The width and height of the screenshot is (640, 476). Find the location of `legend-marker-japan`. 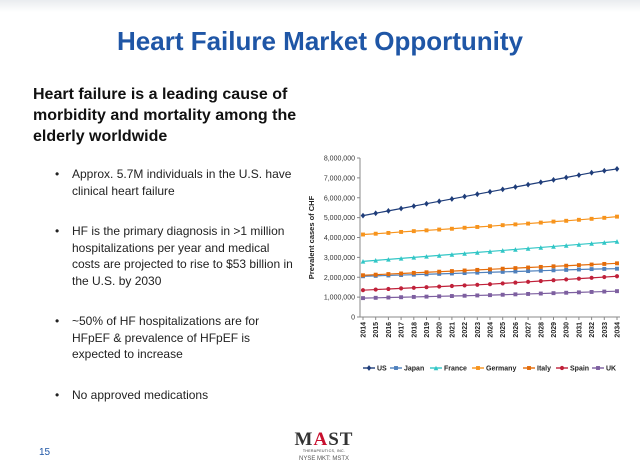

legend-marker-japan is located at coordinates (396, 368).